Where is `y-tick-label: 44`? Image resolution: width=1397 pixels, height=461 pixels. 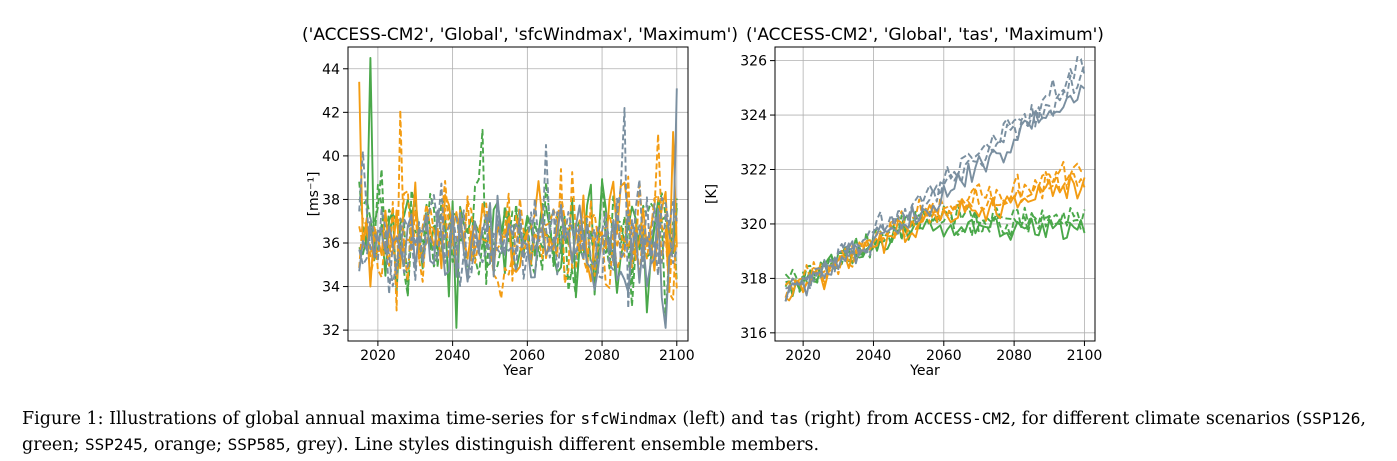
y-tick-label: 44 is located at coordinates (331, 70).